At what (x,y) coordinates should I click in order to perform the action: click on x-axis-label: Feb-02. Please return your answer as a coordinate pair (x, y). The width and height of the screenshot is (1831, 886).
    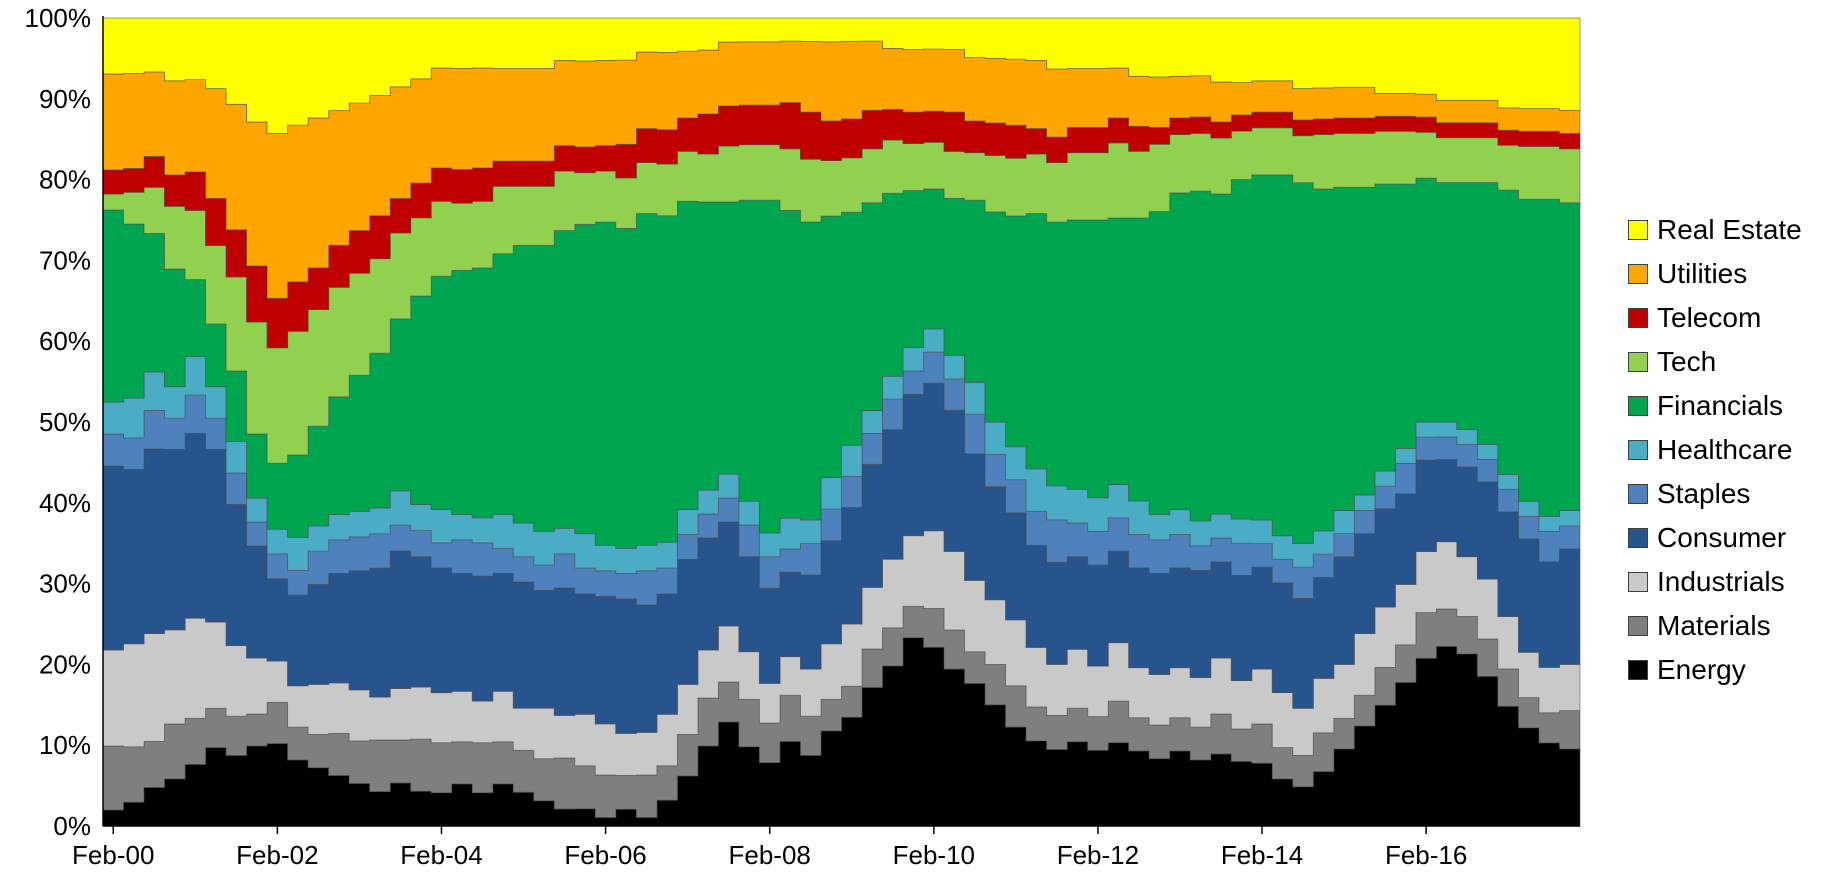
    Looking at the image, I should click on (277, 855).